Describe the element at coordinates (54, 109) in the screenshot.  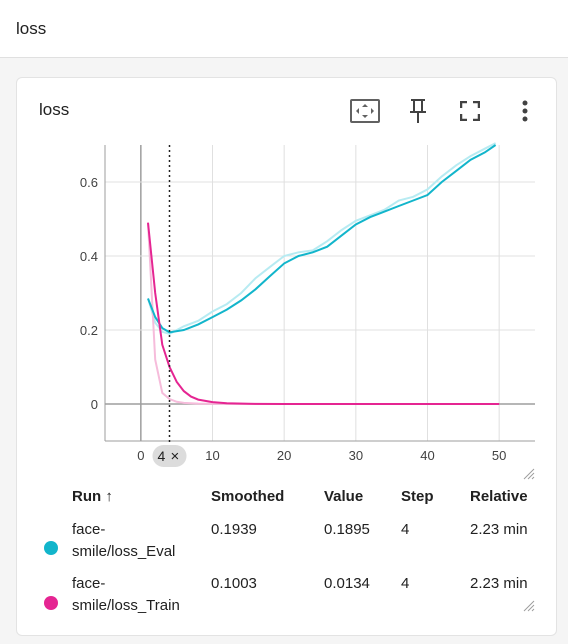
I see `card-title: loss` at that location.